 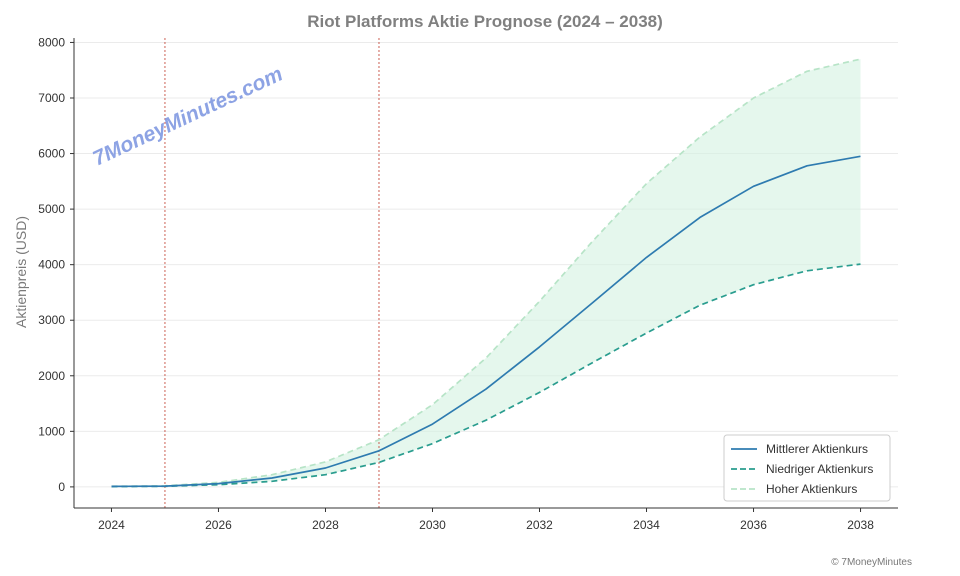 I want to click on y-tick-label-1: 1000, so click(x=51, y=431).